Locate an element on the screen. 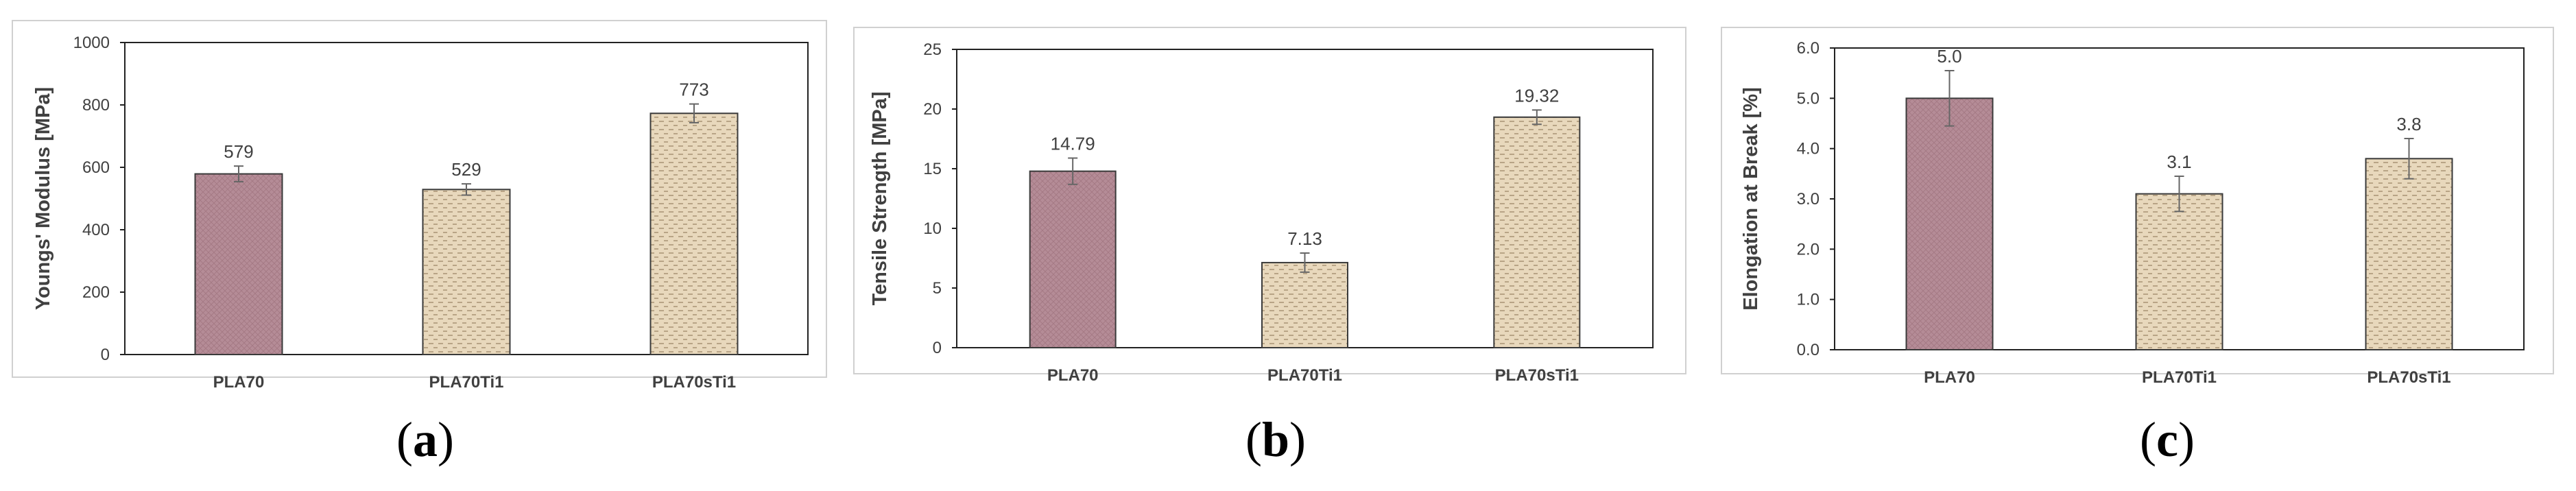 Image resolution: width=2576 pixels, height=491 pixels. data-label: 14.79 is located at coordinates (1073, 144).